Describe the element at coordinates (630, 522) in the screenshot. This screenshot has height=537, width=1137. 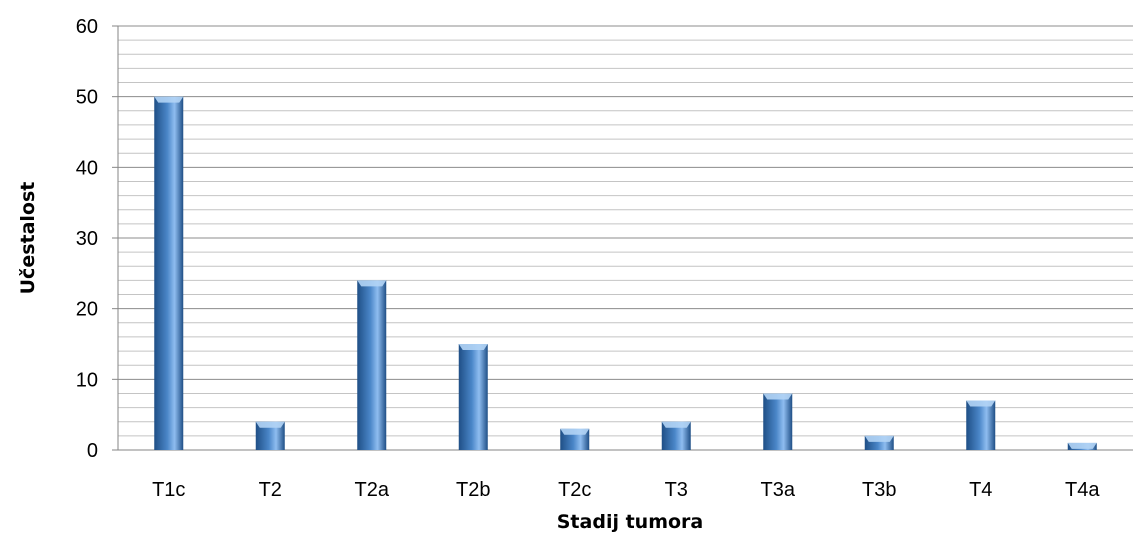
I see `x-axis-title: Stadij tumora` at that location.